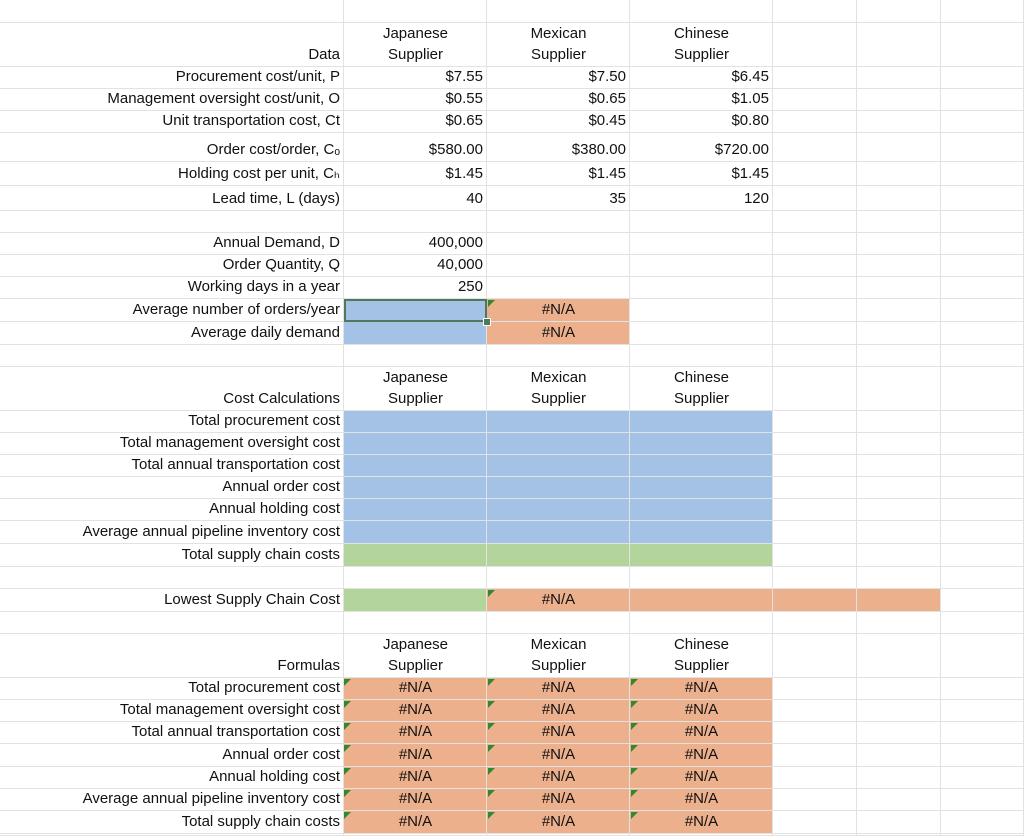 The width and height of the screenshot is (1024, 836). Describe the element at coordinates (172, 45) in the screenshot. I see `section-label: Data` at that location.